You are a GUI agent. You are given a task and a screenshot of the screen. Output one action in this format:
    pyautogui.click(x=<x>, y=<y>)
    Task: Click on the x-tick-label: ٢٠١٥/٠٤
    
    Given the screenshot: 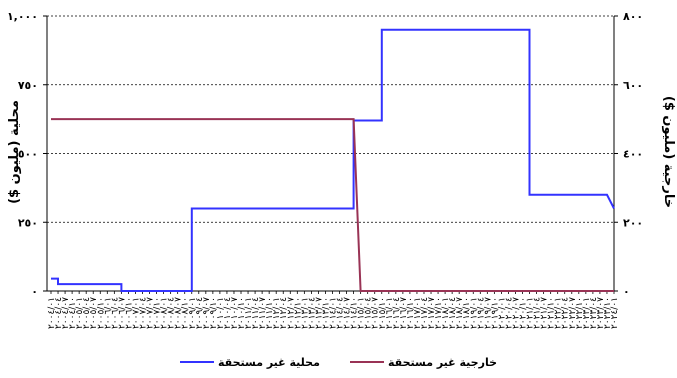 What is the action you would take?
    pyautogui.click(x=369, y=313)
    